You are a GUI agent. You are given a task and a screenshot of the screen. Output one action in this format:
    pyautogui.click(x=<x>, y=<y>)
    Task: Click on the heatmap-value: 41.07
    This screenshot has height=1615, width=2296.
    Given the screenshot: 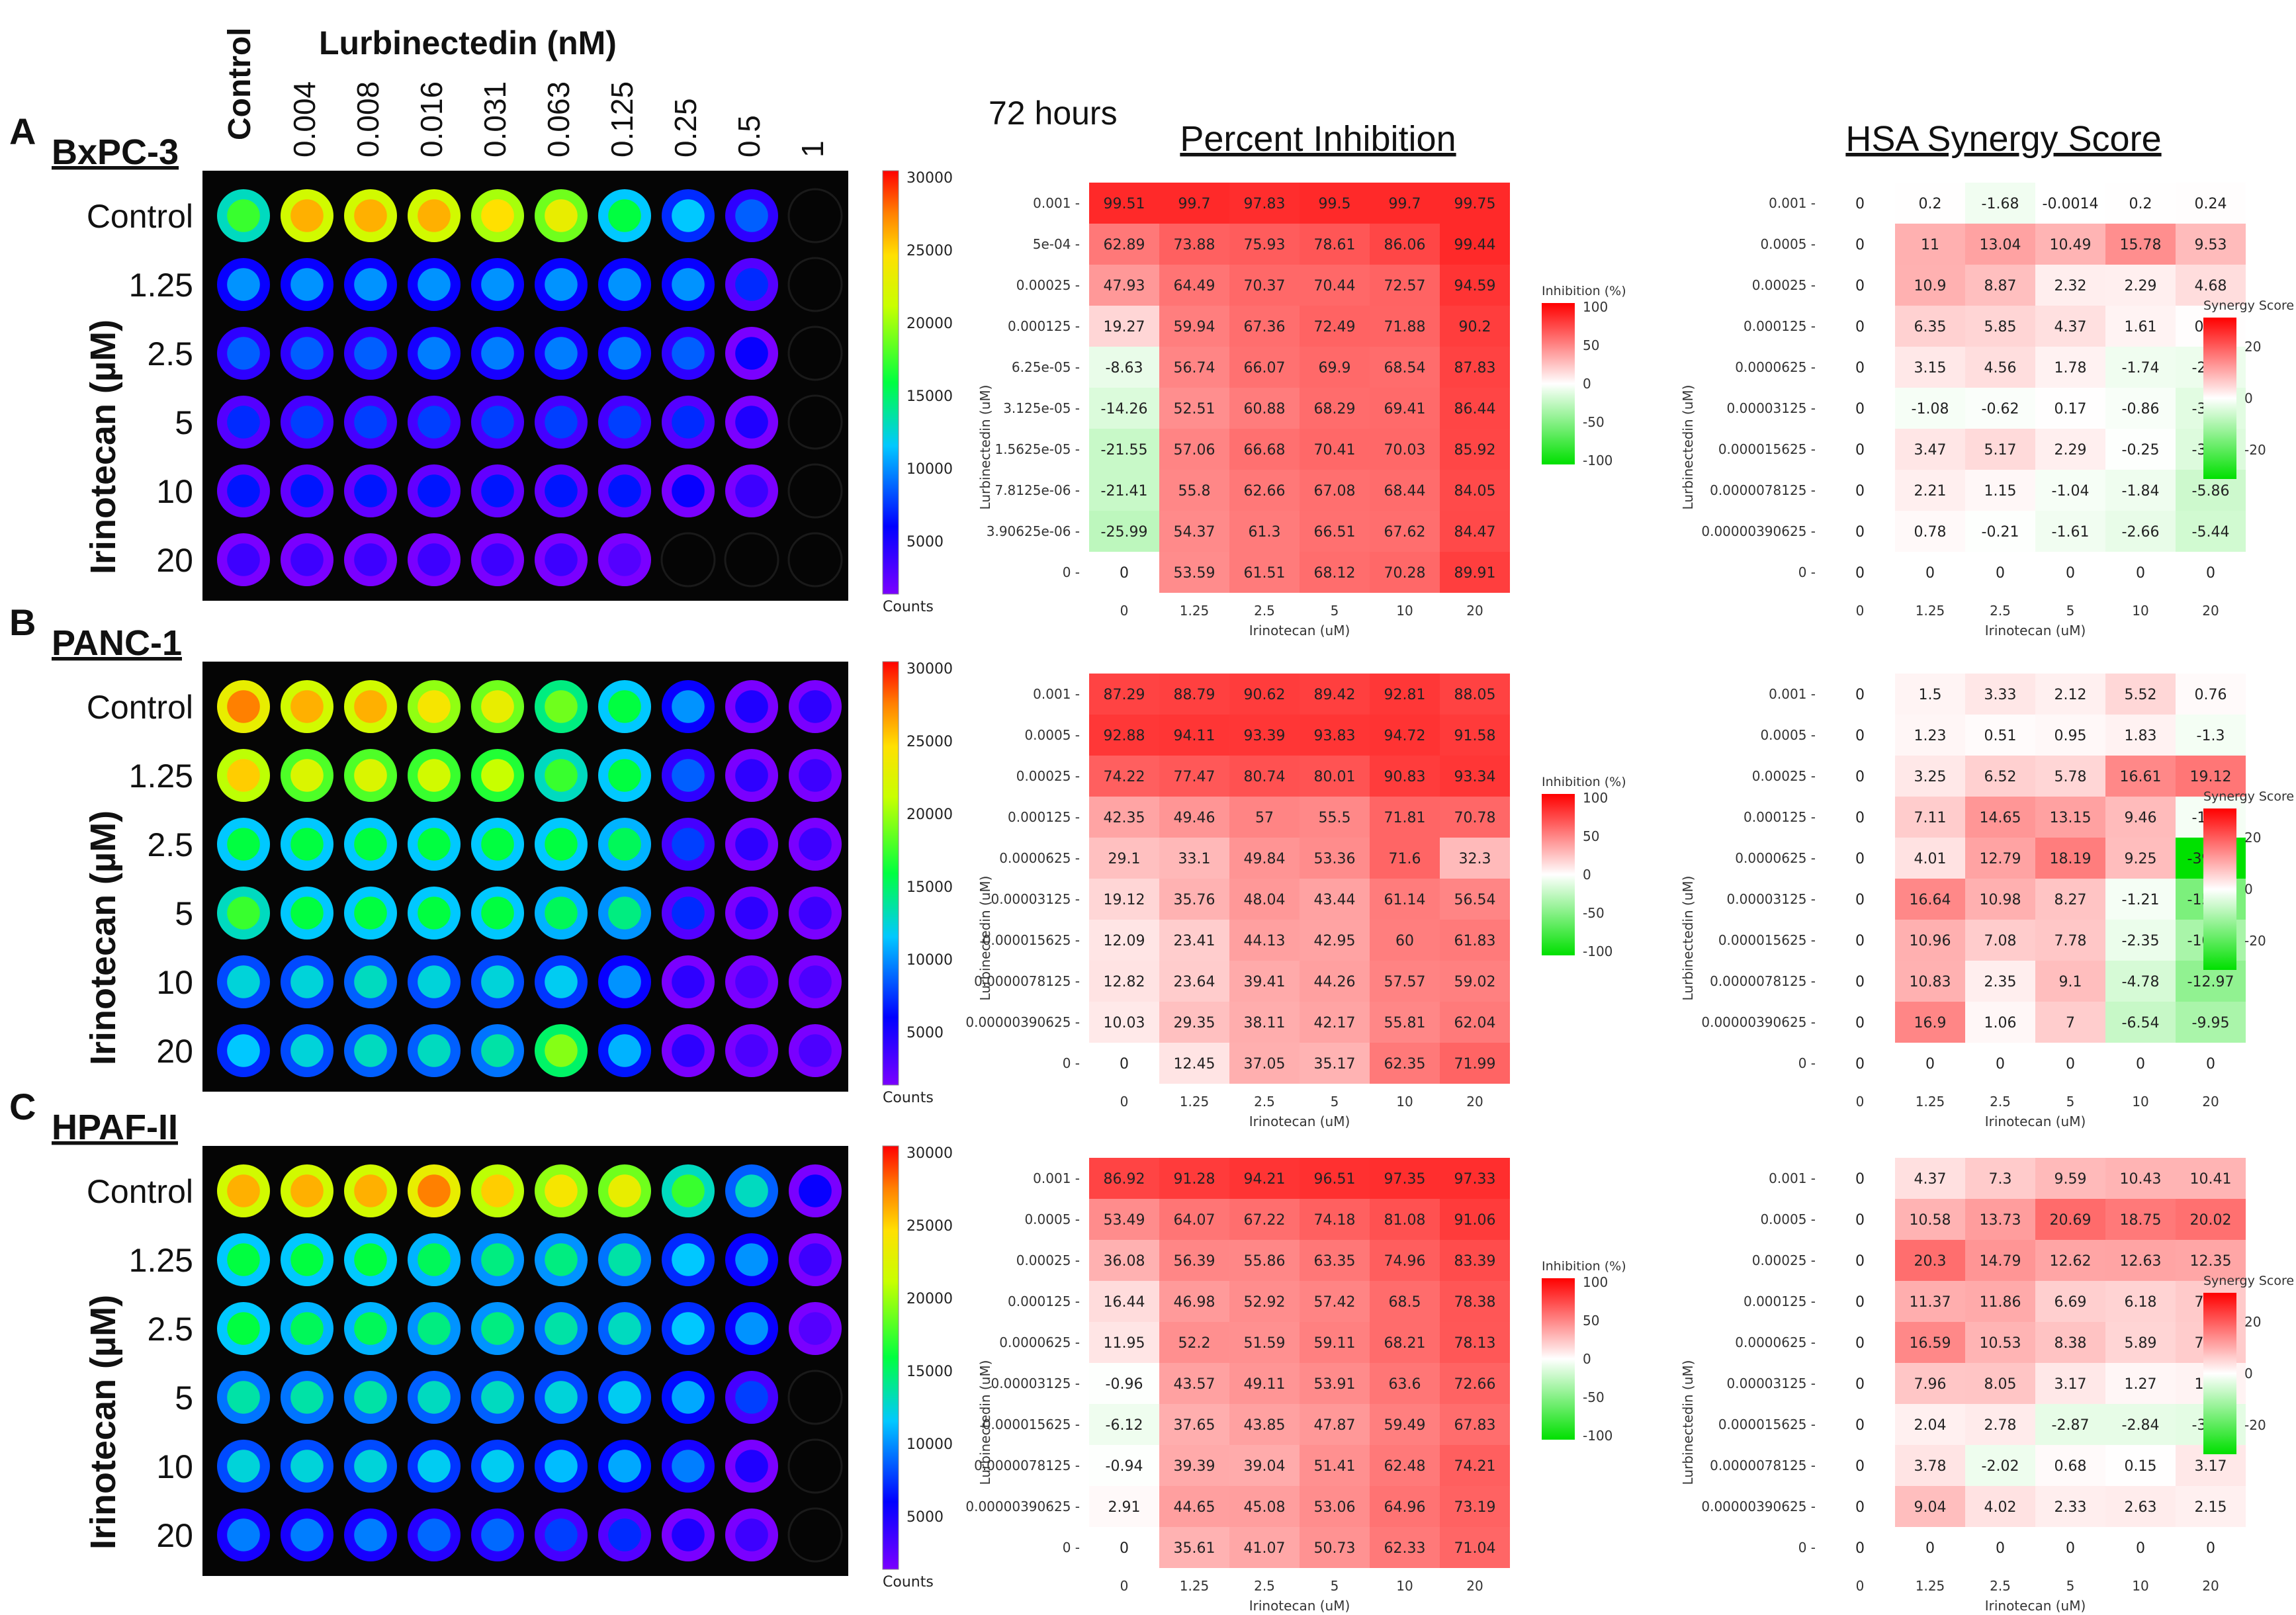 What is the action you would take?
    pyautogui.click(x=1265, y=1548)
    